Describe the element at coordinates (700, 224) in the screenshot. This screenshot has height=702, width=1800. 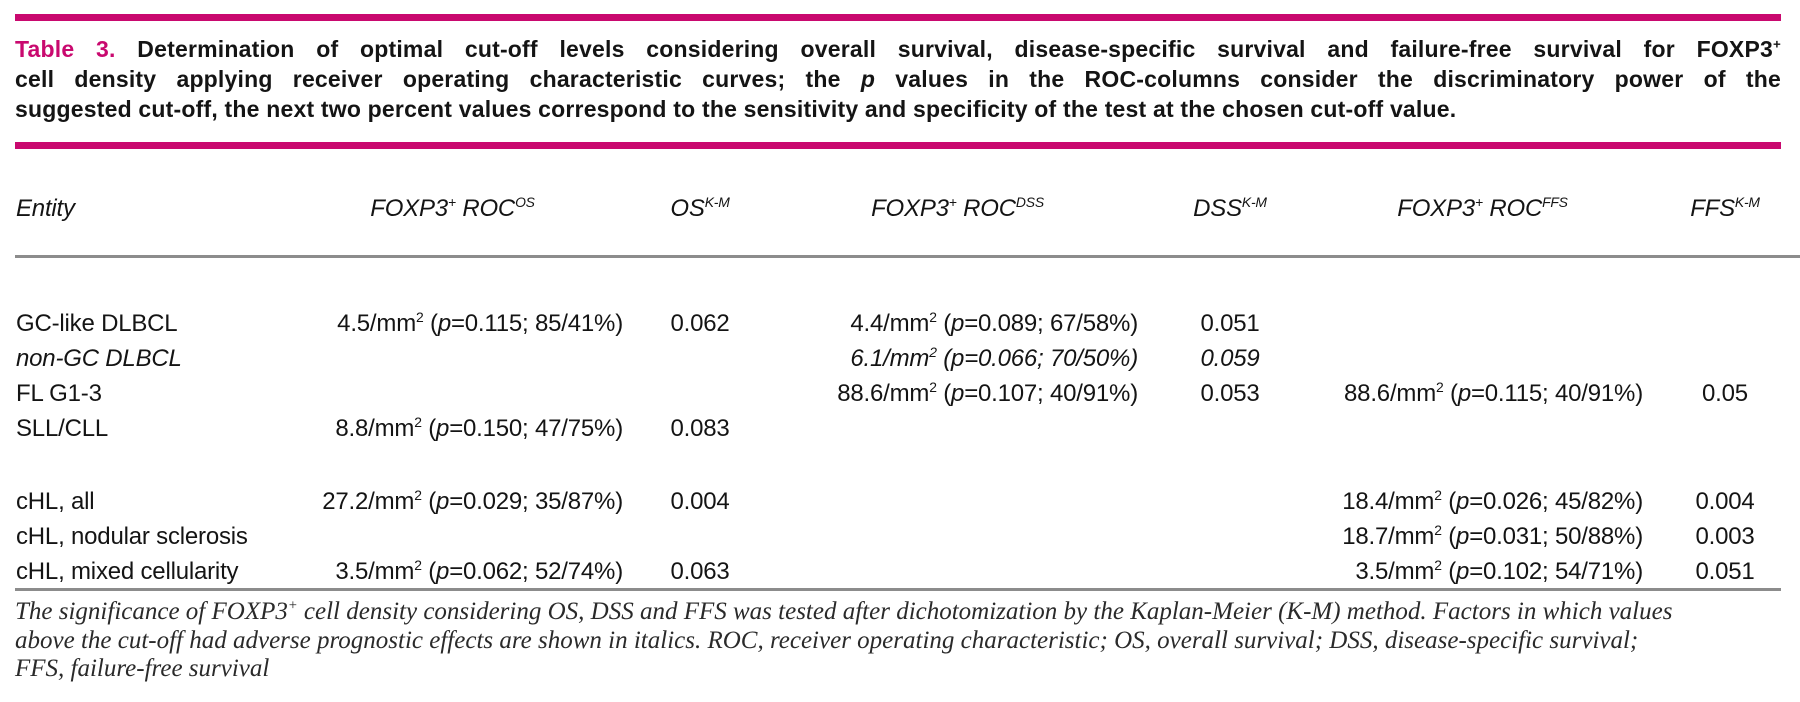
I see `header-os-km: OSK-M` at that location.